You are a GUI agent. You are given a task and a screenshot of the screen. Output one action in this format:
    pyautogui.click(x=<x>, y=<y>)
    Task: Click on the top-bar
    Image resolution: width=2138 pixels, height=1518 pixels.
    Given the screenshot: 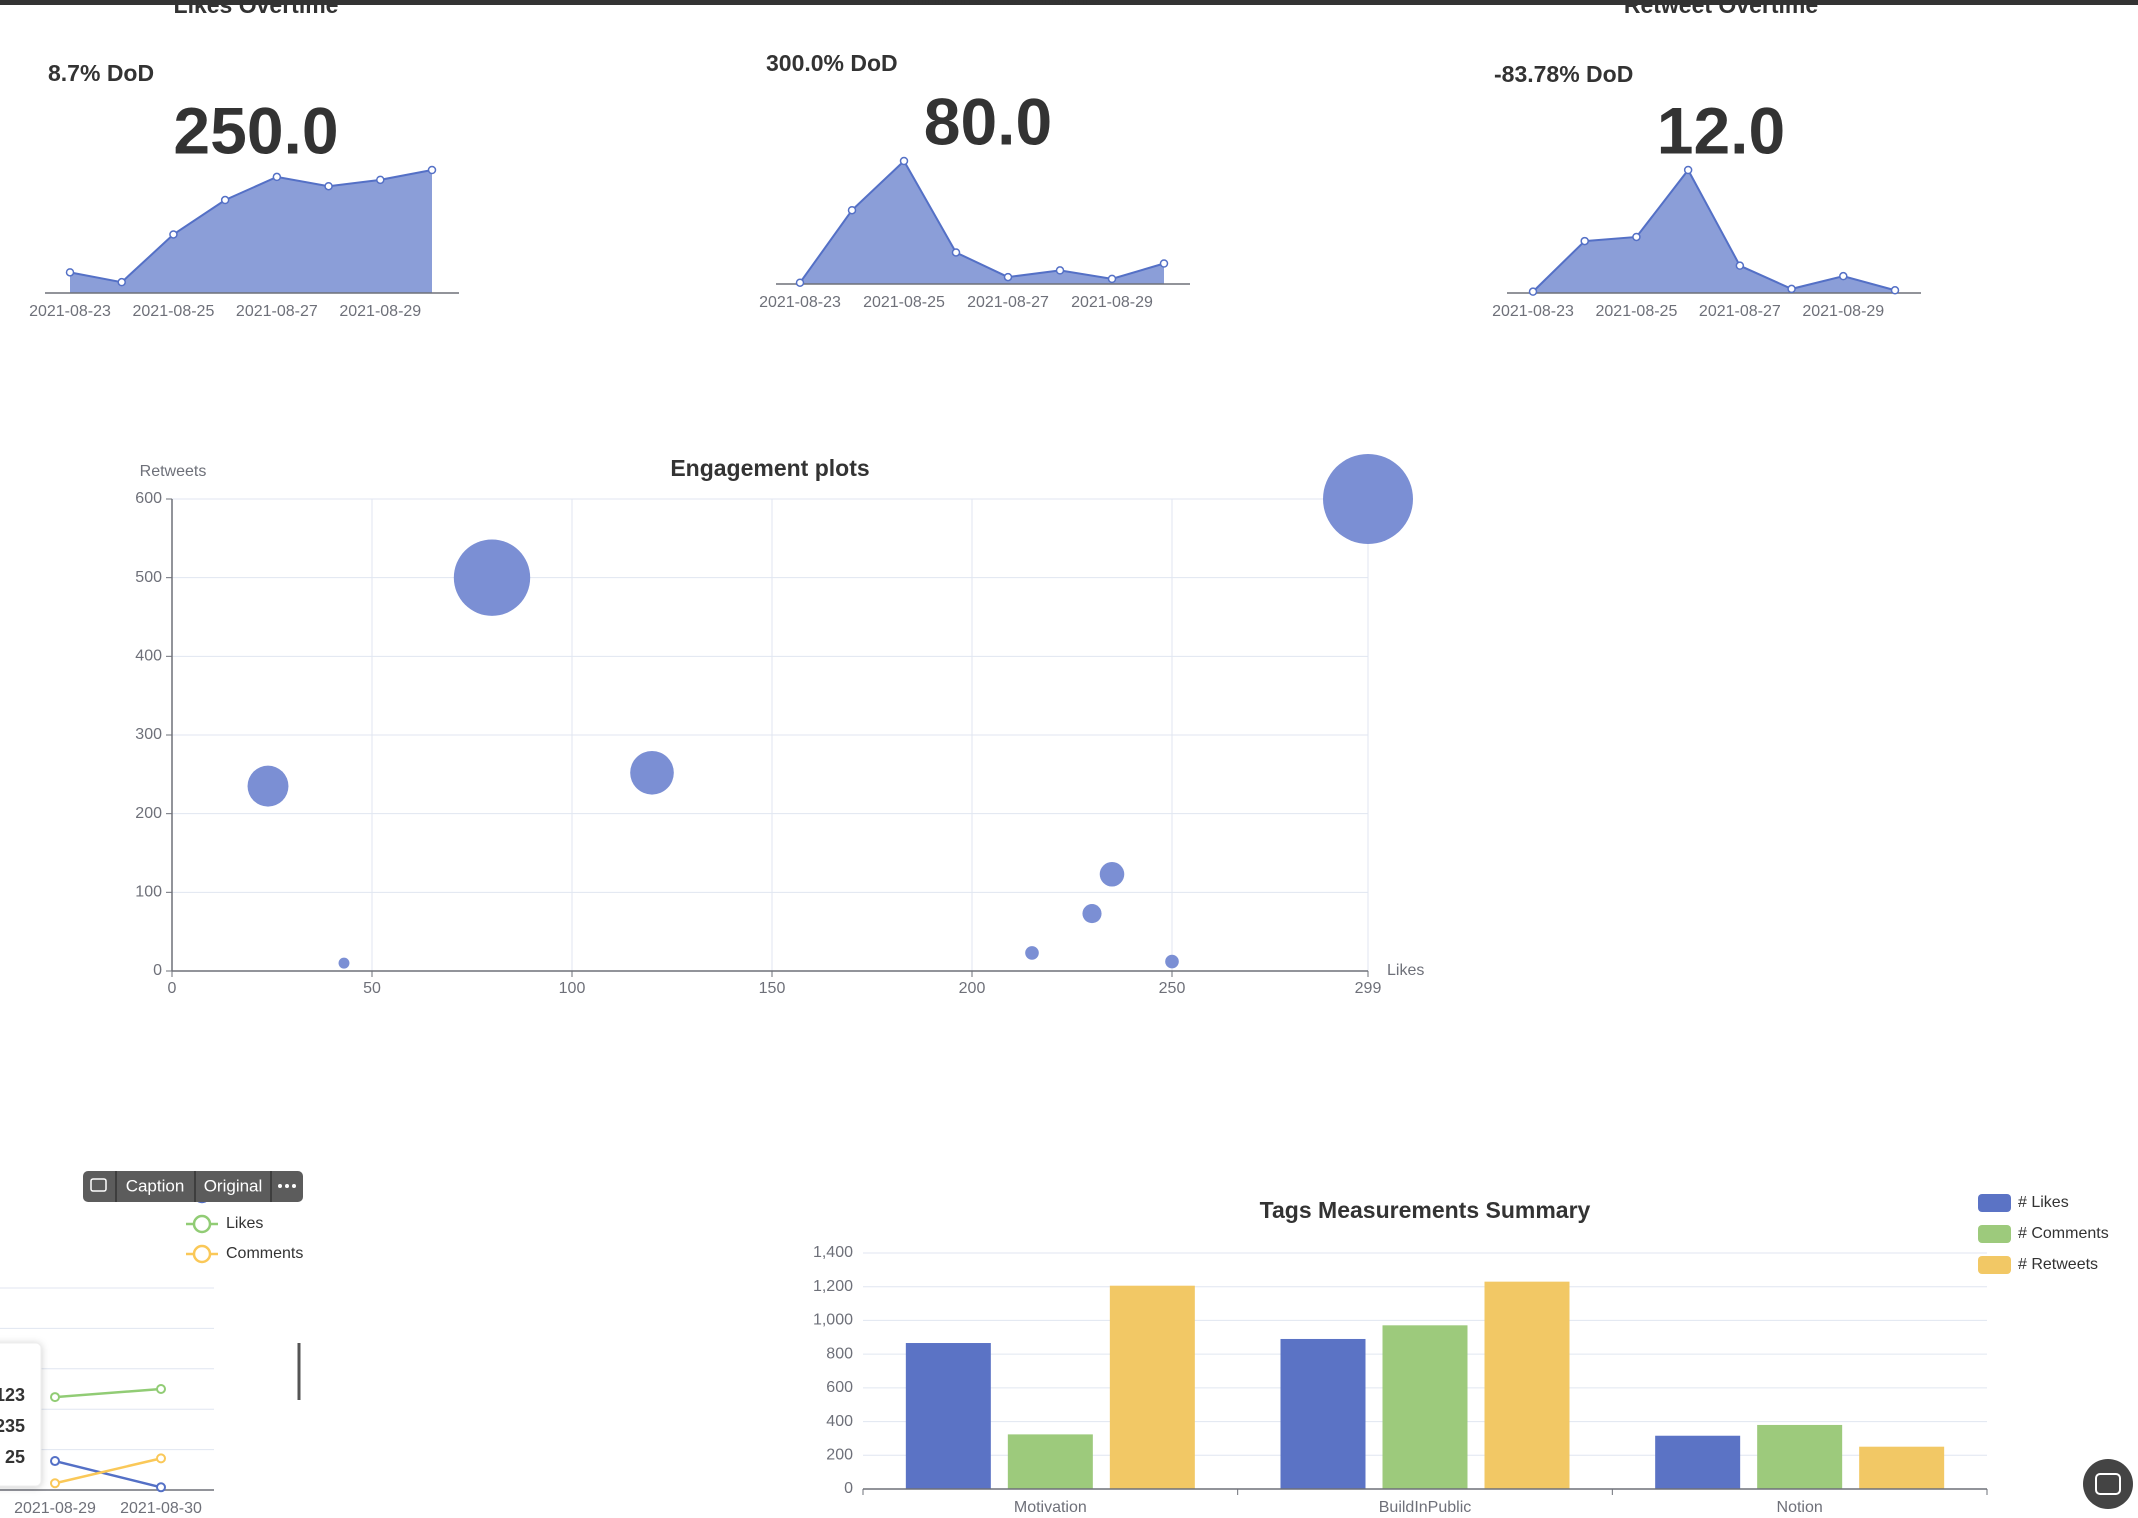 What is the action you would take?
    pyautogui.click(x=1069, y=2)
    